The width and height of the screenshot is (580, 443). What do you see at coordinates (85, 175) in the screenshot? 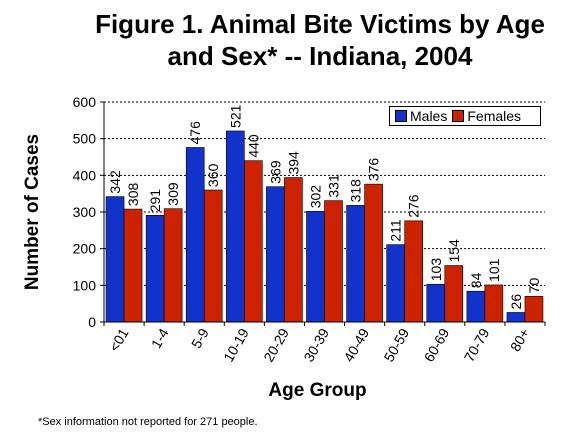
I see `y-tick-label: 400` at bounding box center [85, 175].